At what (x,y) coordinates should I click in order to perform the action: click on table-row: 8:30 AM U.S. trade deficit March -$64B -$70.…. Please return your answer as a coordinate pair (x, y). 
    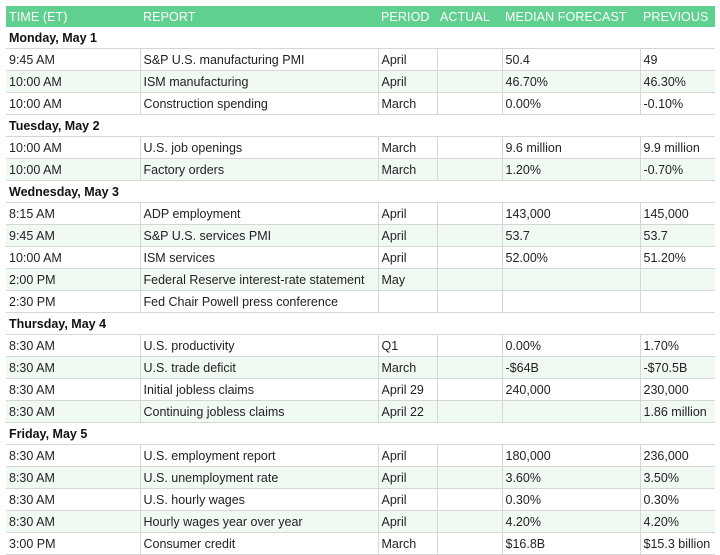
    Looking at the image, I should click on (360, 367).